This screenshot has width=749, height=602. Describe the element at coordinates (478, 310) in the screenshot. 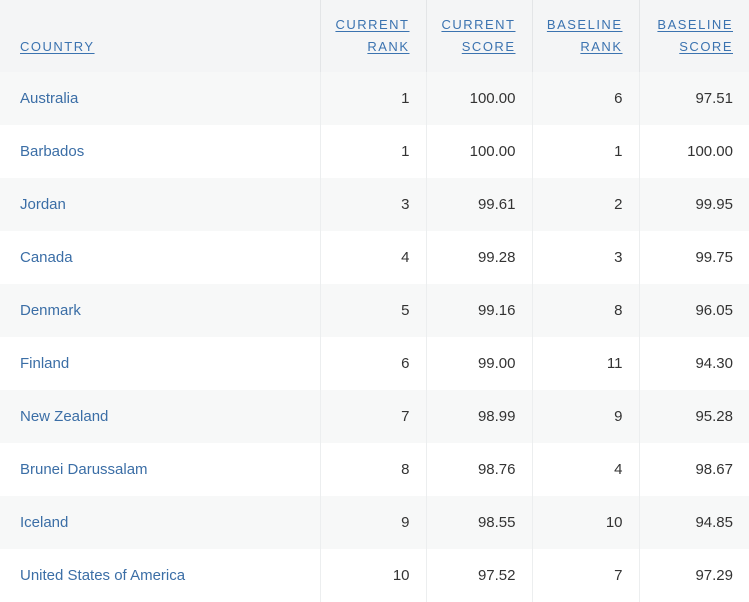

I see `current-score-cell: 99.16` at that location.